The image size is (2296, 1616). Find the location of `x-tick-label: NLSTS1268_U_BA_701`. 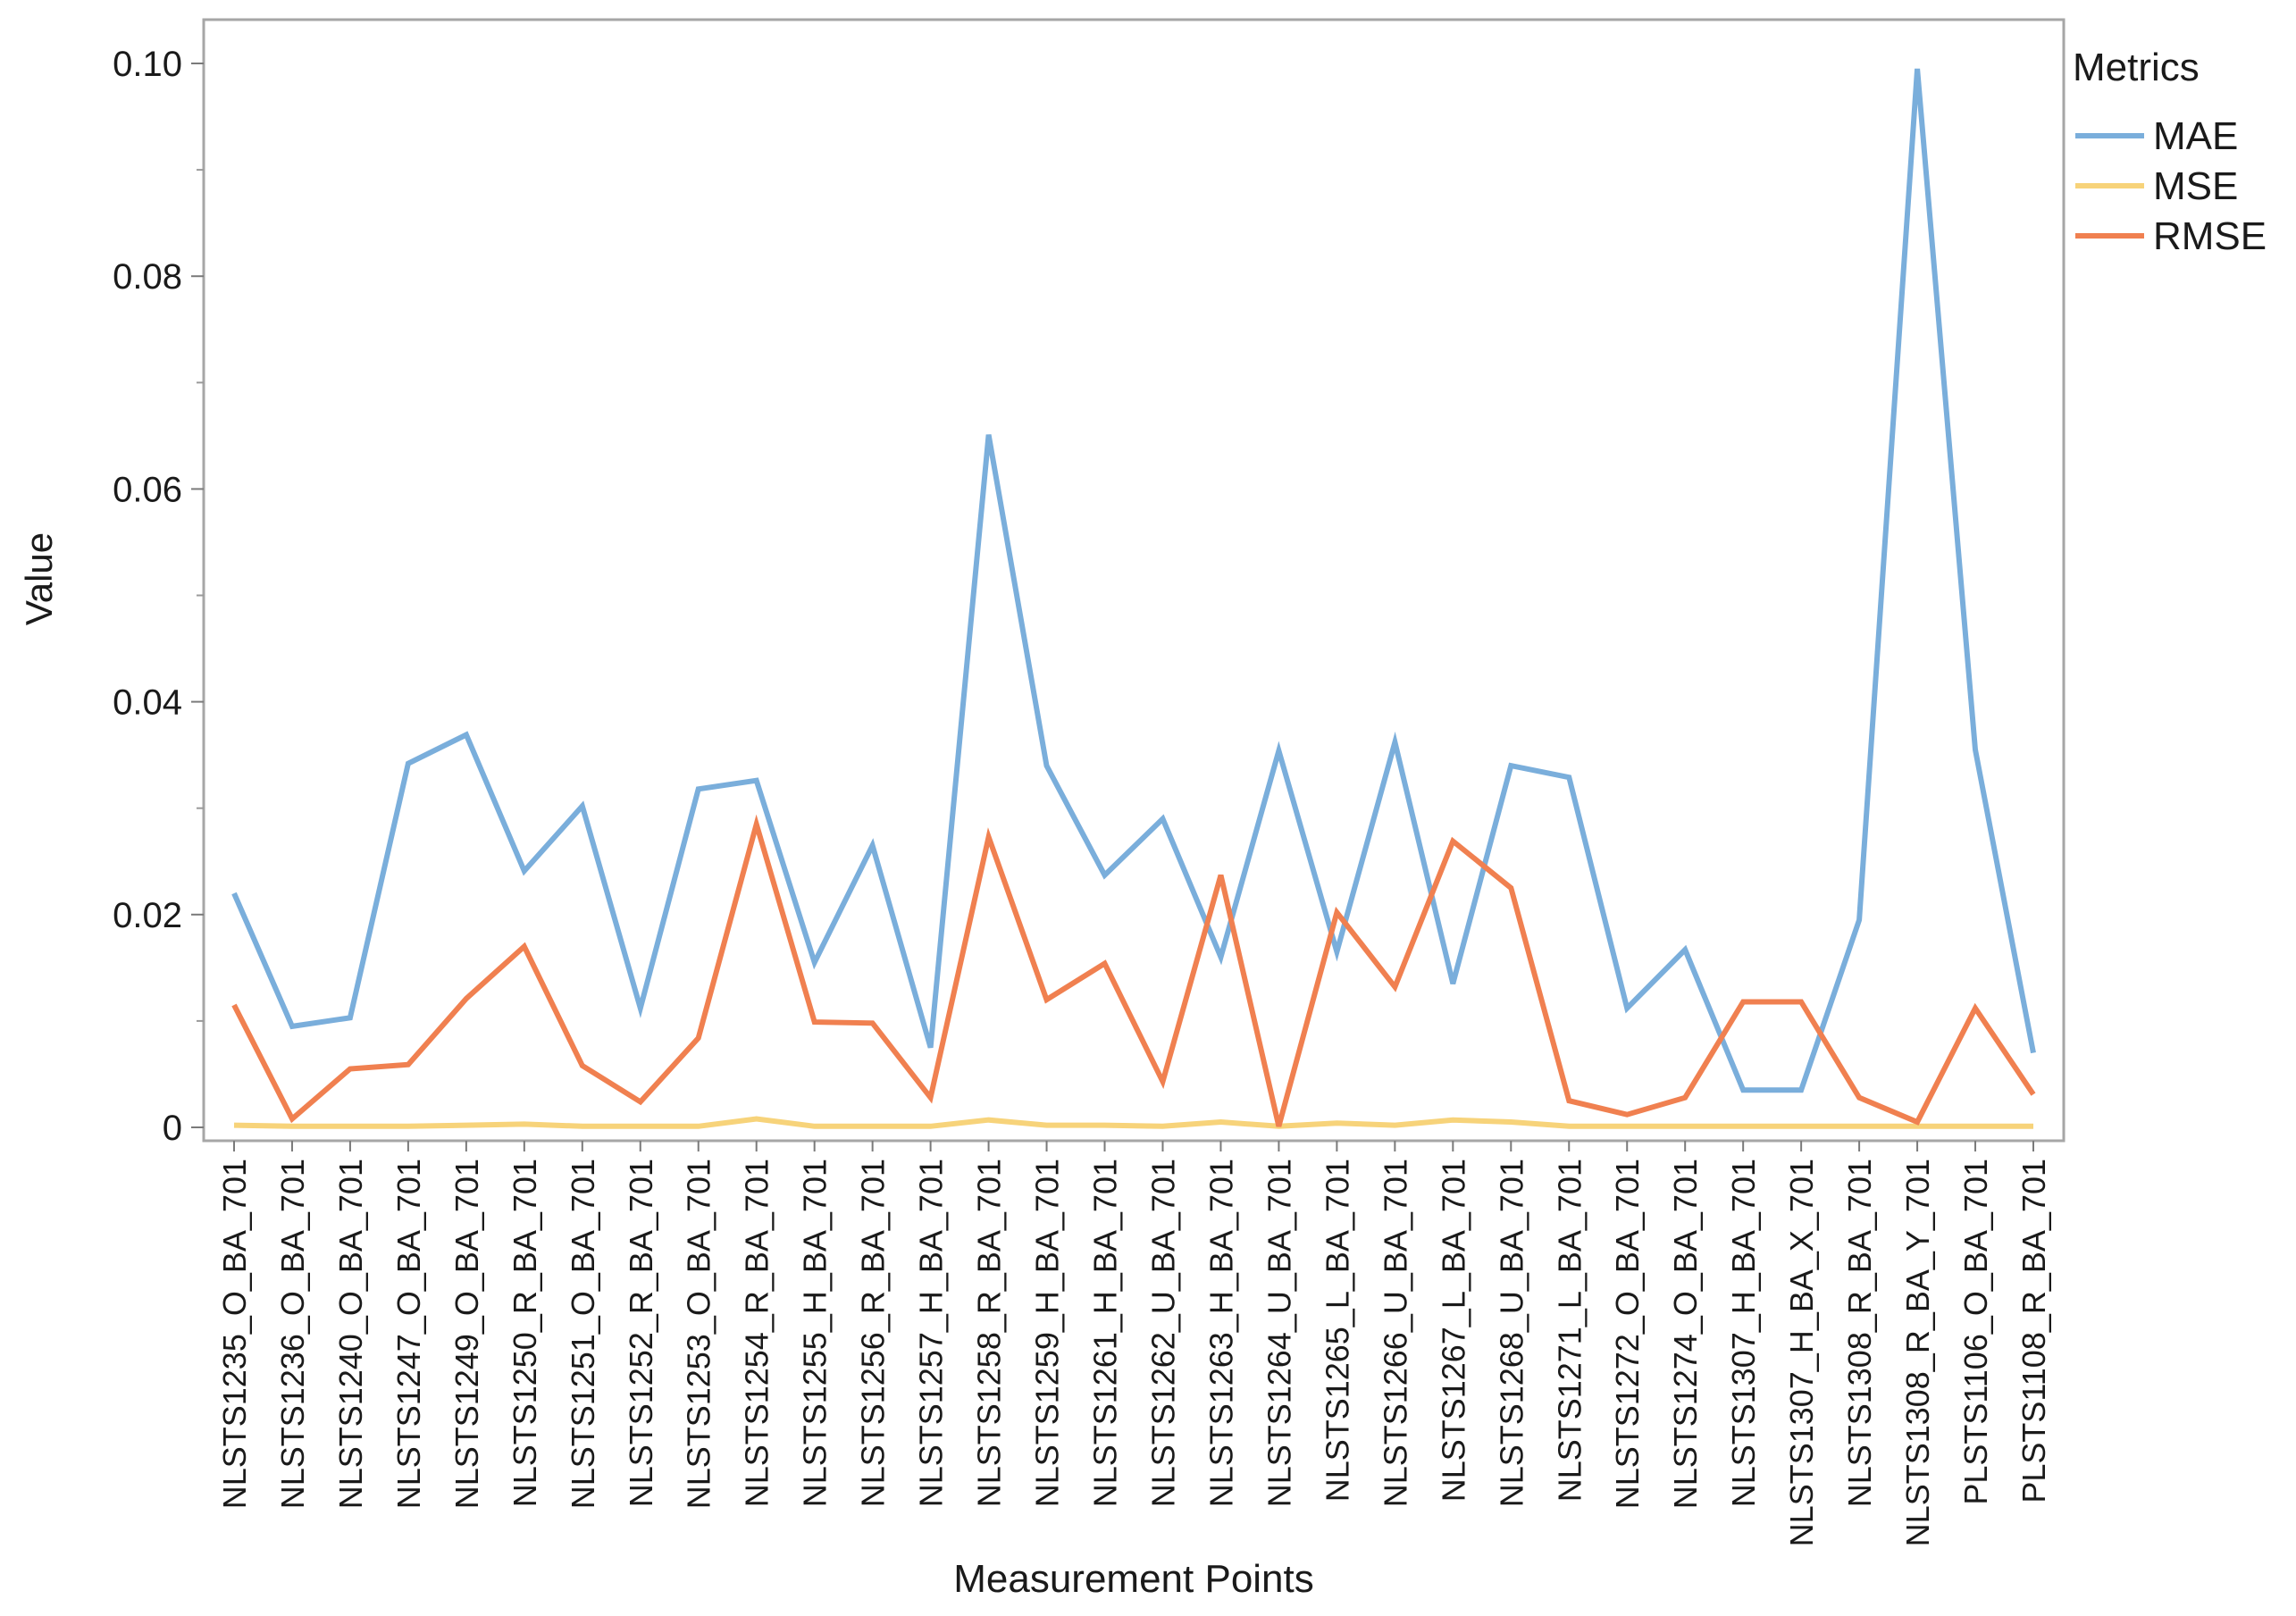

x-tick-label: NLSTS1268_U_BA_701 is located at coordinates (1511, 1333).